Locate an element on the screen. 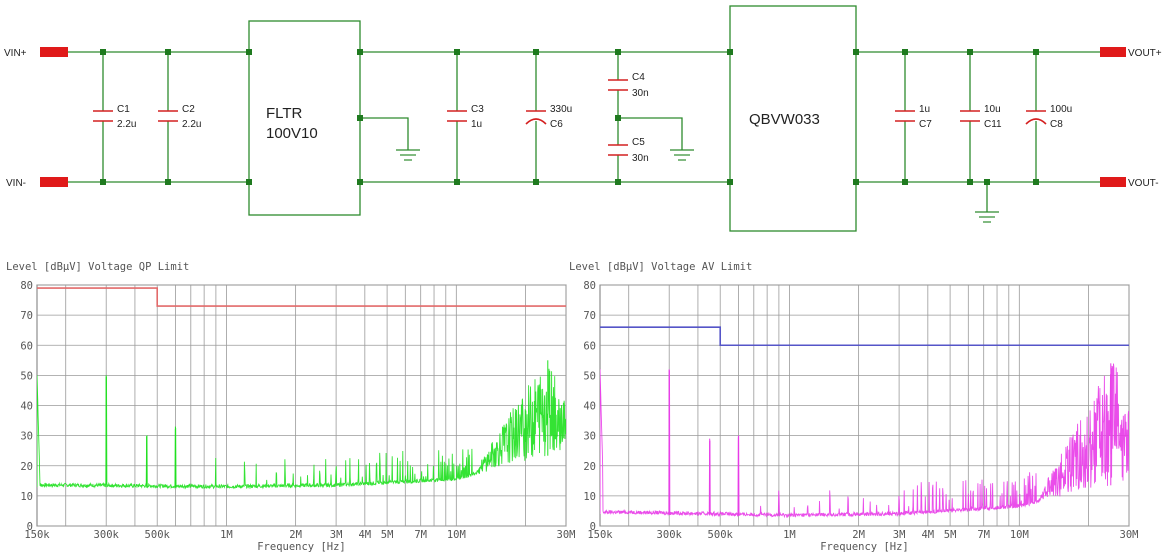  terminal-vout-plus: VOUT+ is located at coordinates (1131, 53).